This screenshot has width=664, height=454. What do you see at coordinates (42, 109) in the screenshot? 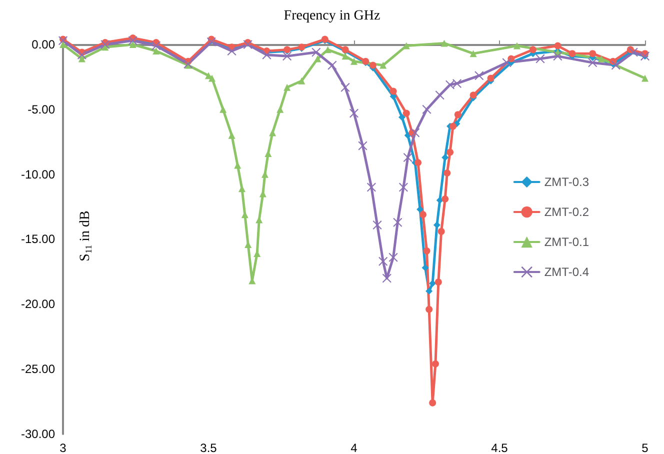
I see `y-tick-label: -5.00` at bounding box center [42, 109].